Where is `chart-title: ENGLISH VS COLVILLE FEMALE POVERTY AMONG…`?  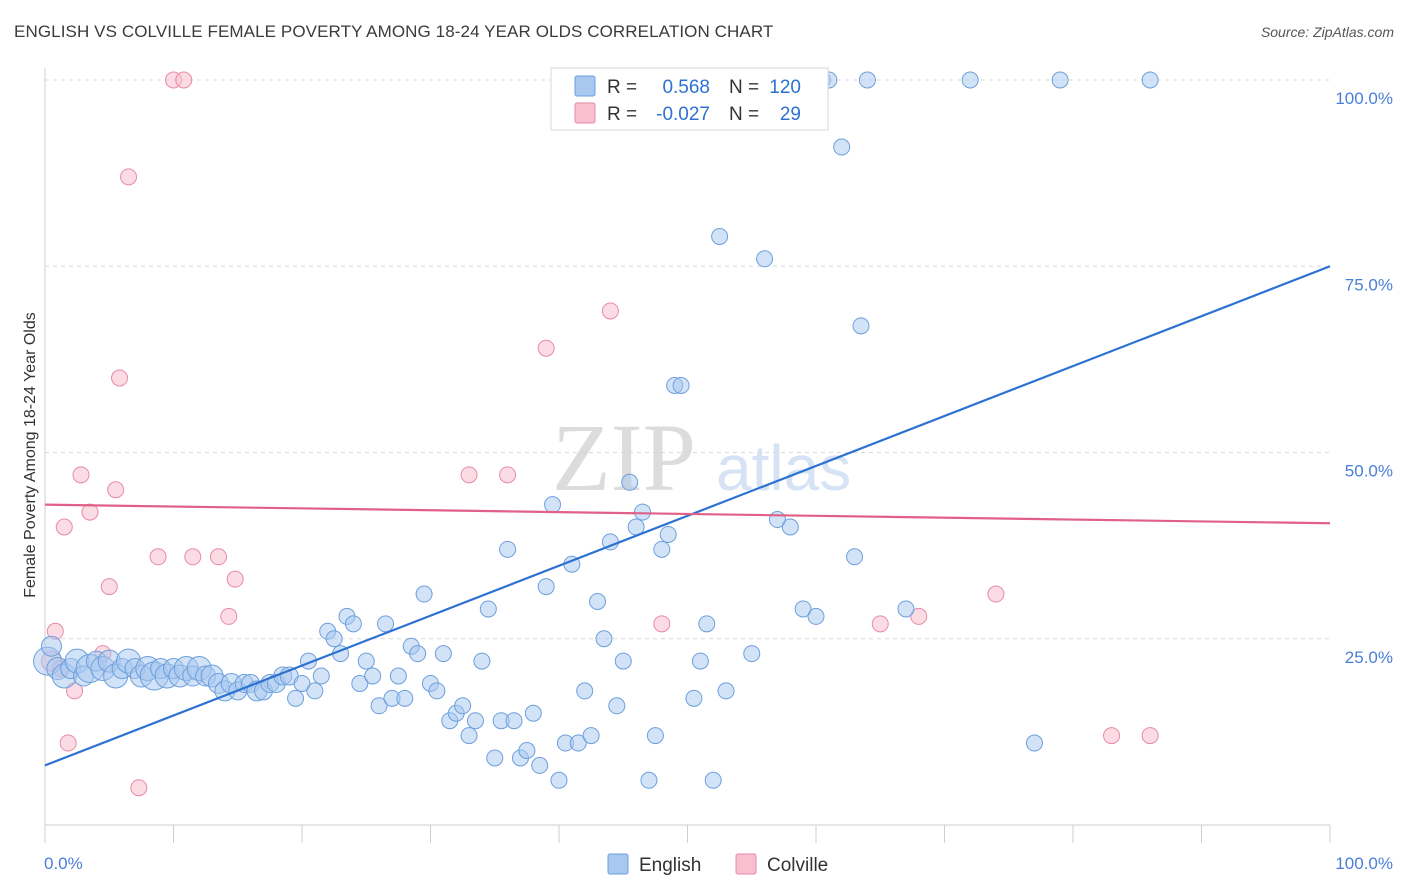 chart-title: ENGLISH VS COLVILLE FEMALE POVERTY AMONG… is located at coordinates (394, 31).